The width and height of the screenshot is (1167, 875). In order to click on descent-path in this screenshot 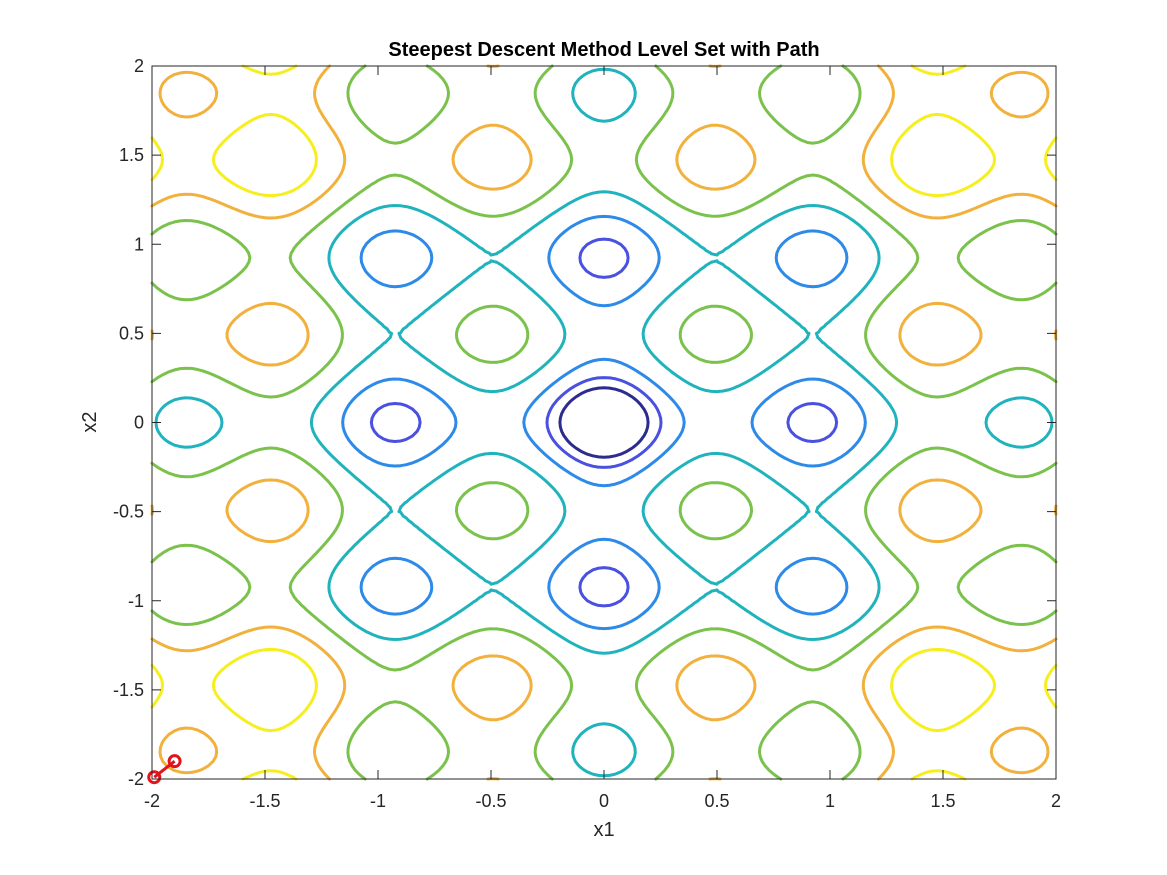, I will do `click(164, 769)`.